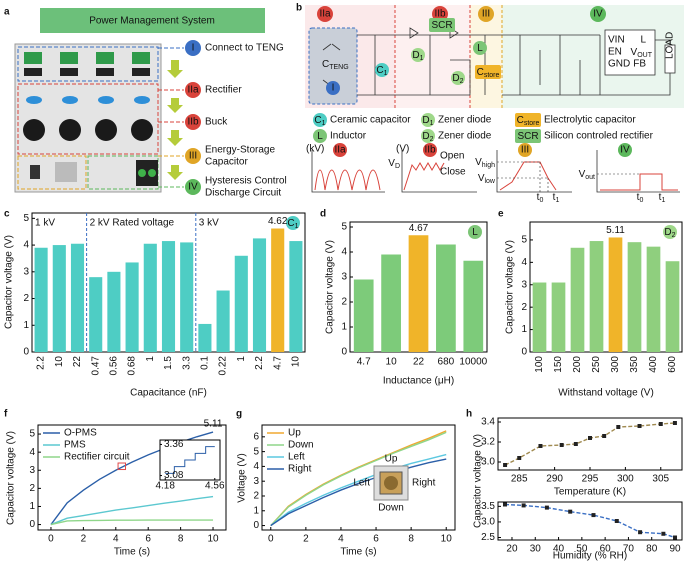  What do you see at coordinates (333, 88) in the screenshot?
I see `teng-badge` at bounding box center [333, 88].